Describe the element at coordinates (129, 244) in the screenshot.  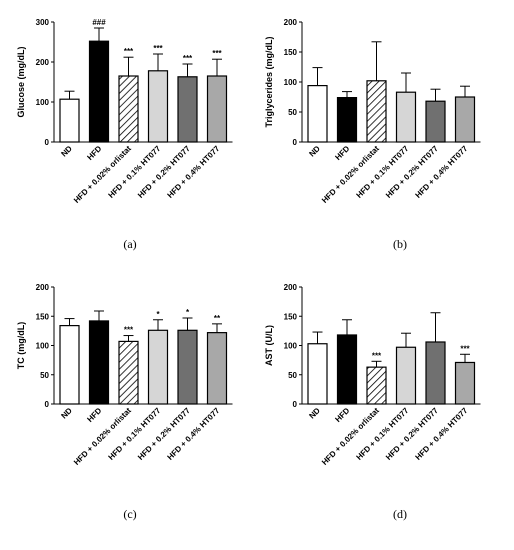
I see `panel-label: (a)` at that location.